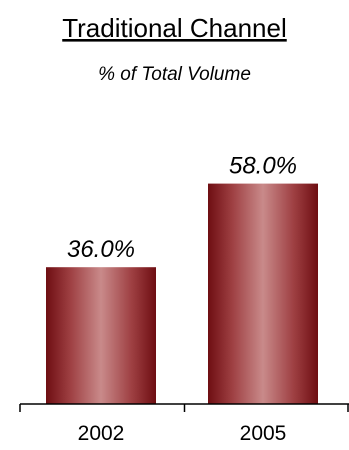 Image resolution: width=349 pixels, height=450 pixels. I want to click on x-tick-label-2005: 2005, so click(263, 433).